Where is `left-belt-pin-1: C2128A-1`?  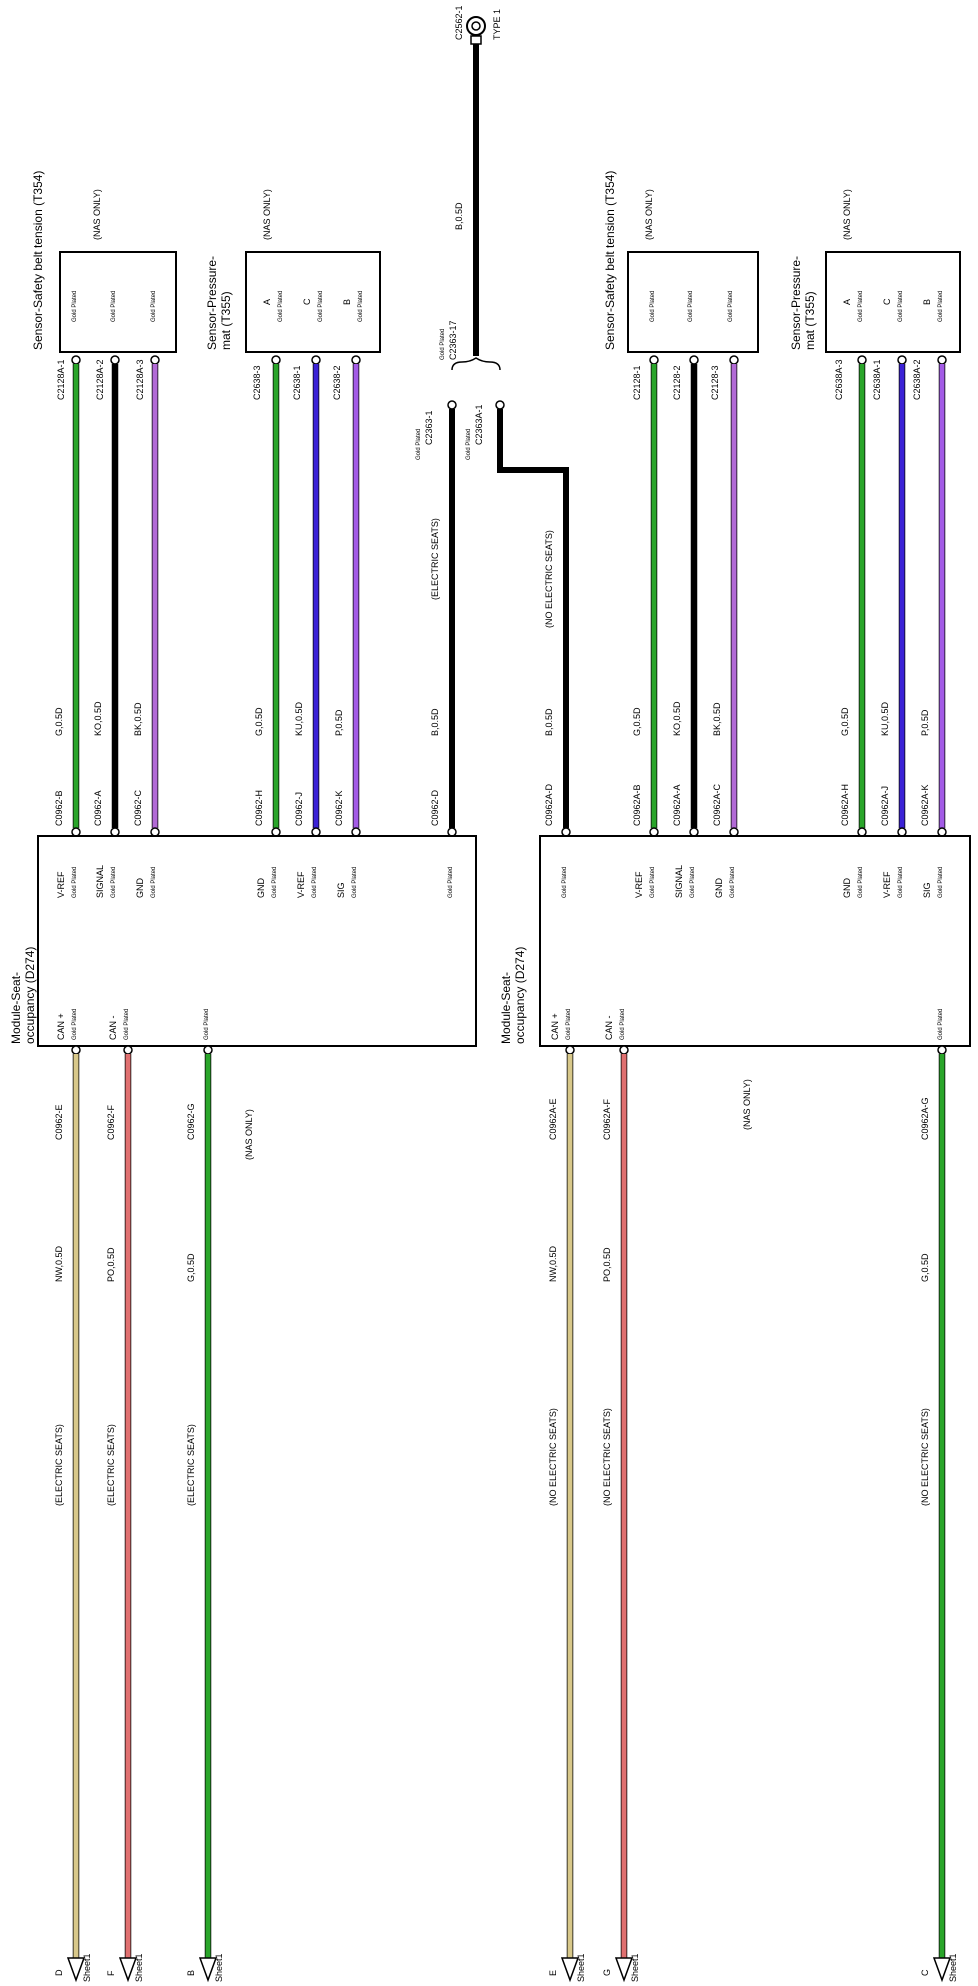 left-belt-pin-1: C2128A-1 is located at coordinates (61, 379).